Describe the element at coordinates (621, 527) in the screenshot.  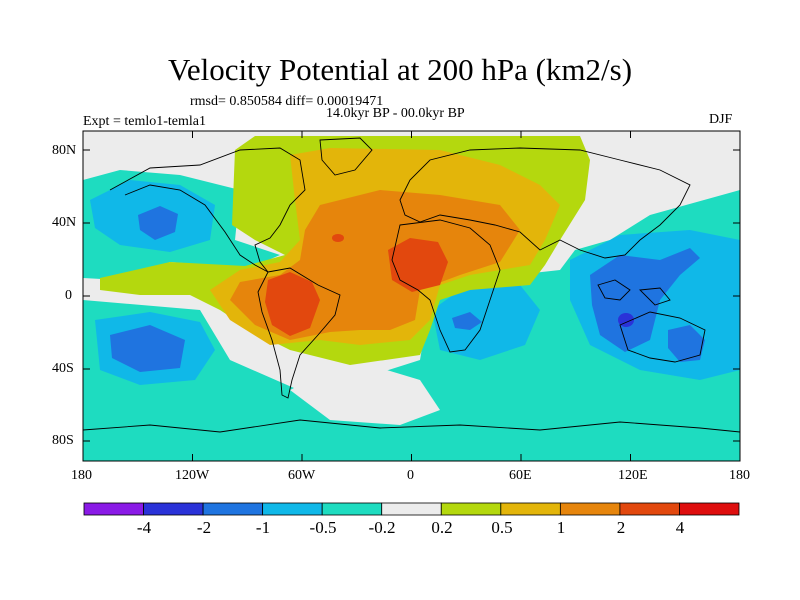
I see `colorbar-label: 2` at that location.